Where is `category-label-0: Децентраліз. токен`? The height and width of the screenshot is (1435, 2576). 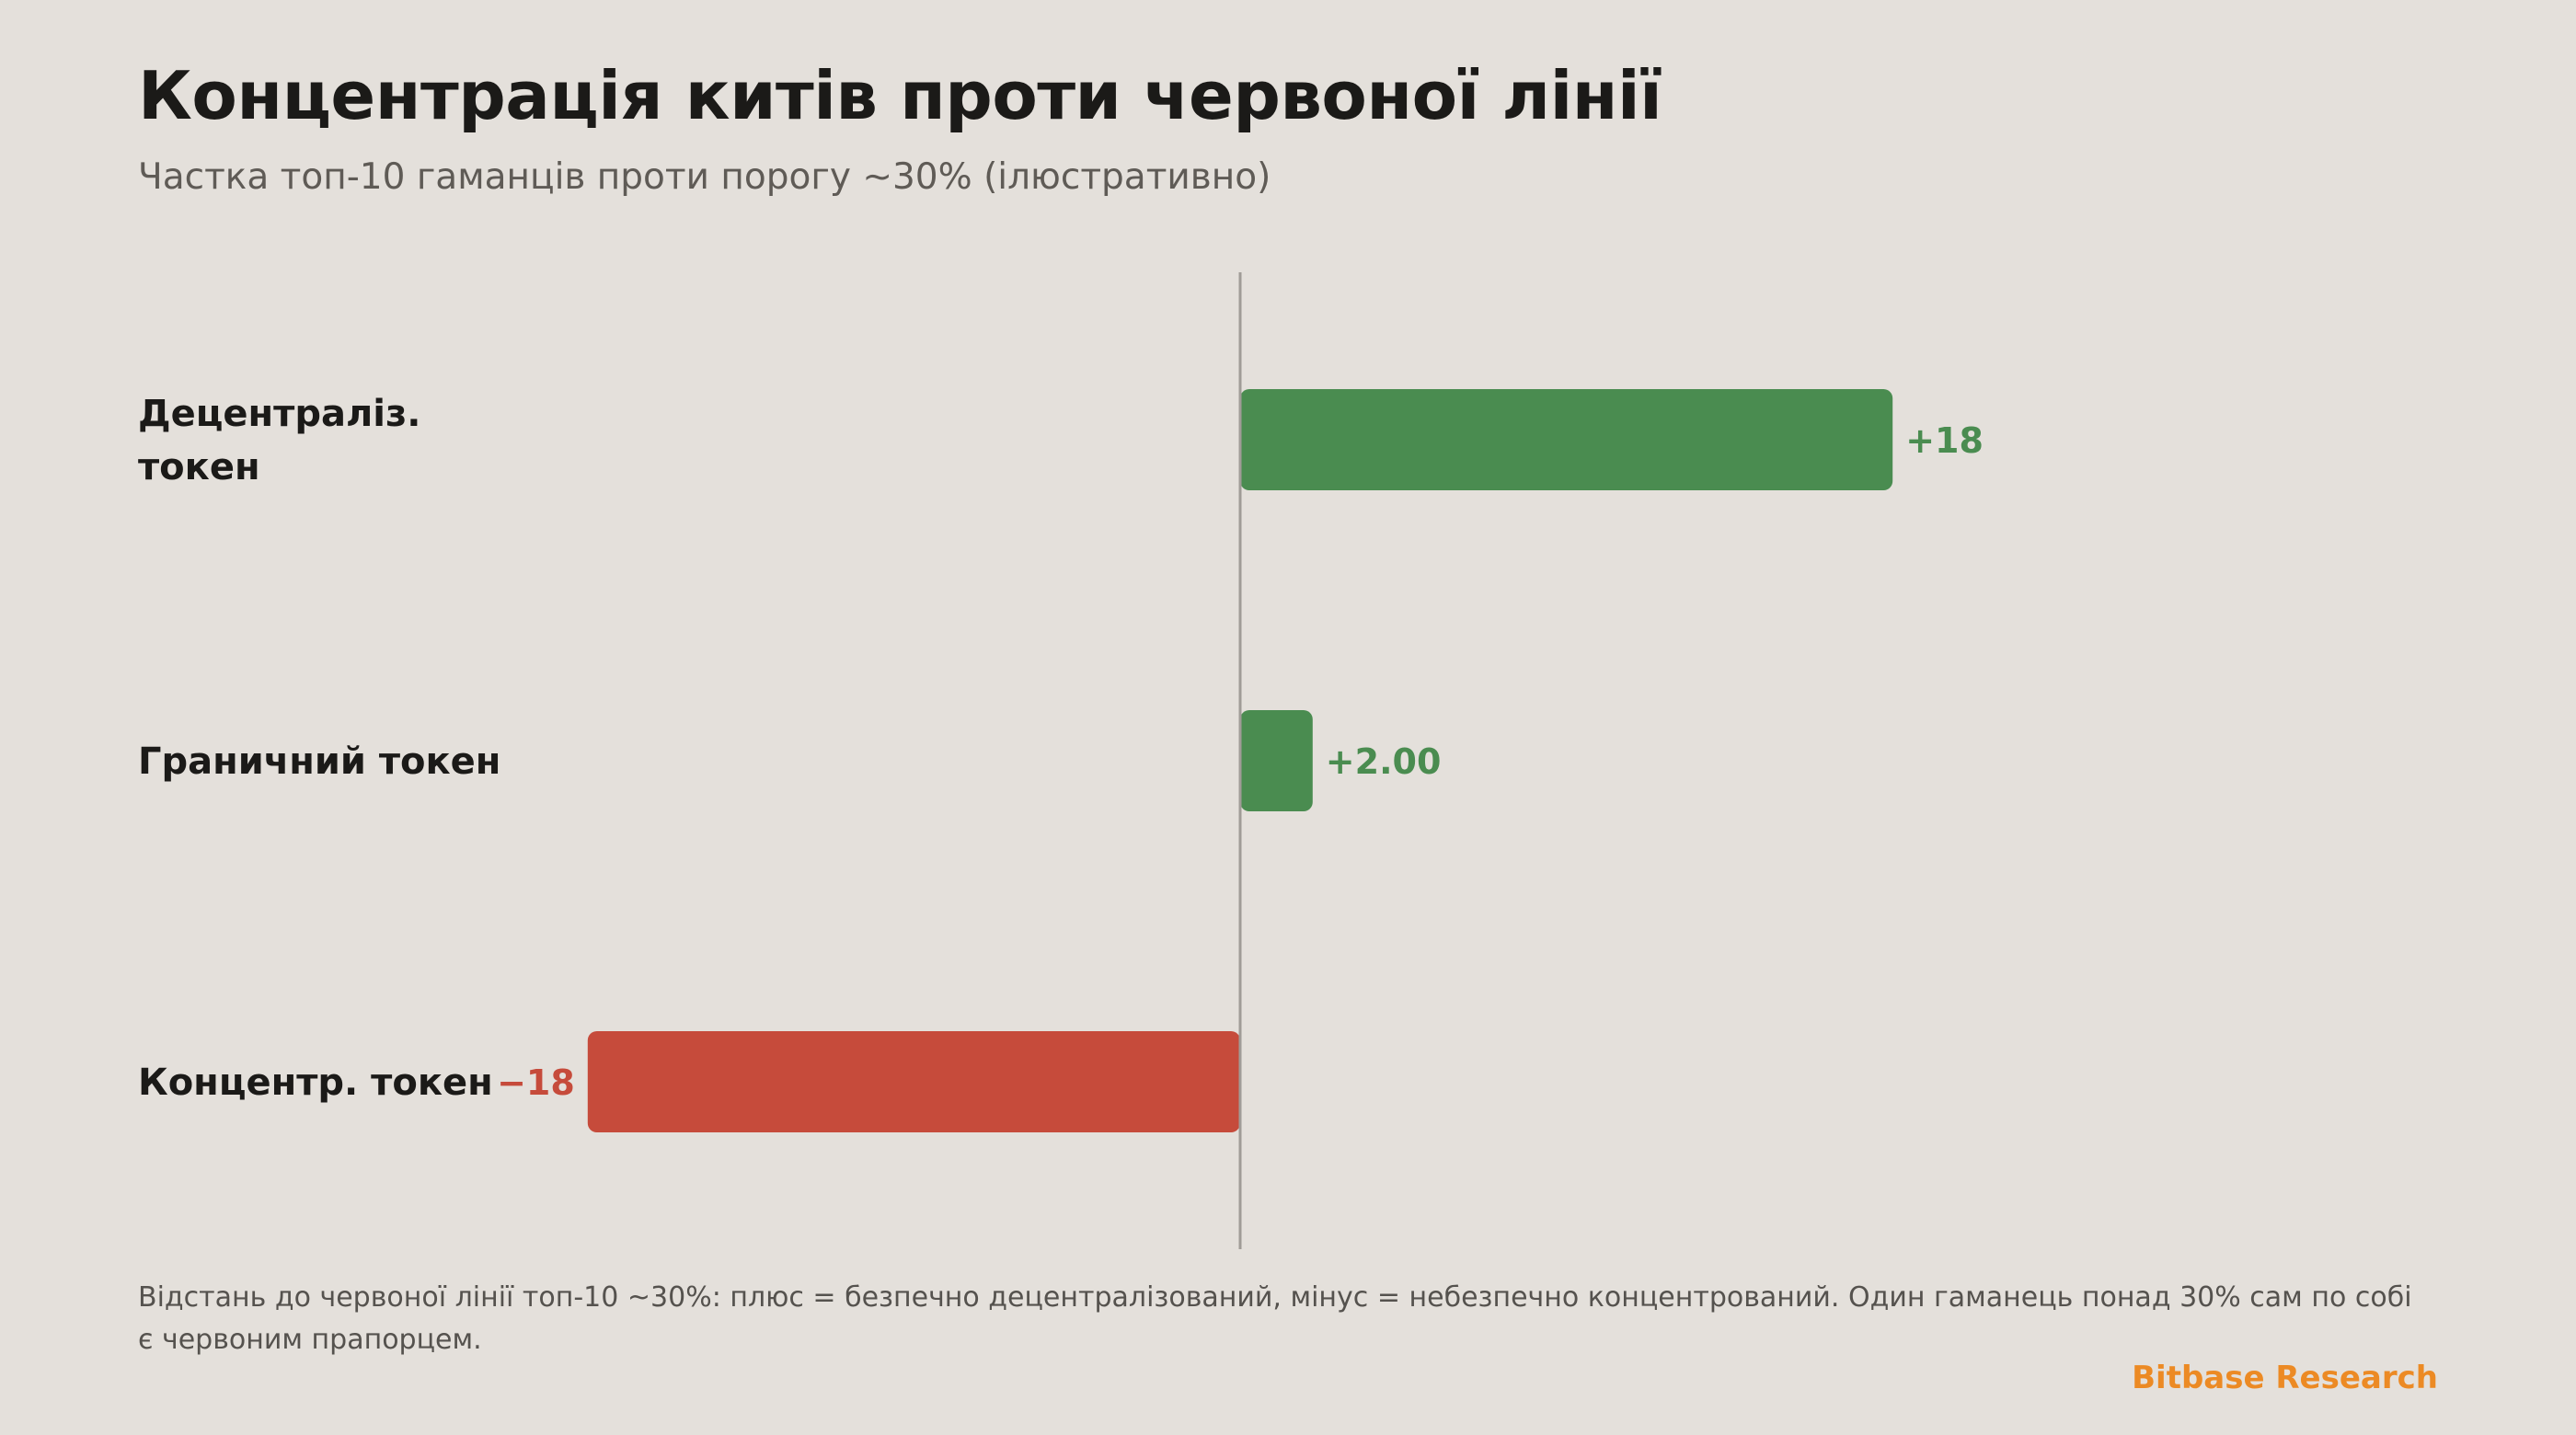 category-label-0: Децентраліз. токен is located at coordinates (279, 440).